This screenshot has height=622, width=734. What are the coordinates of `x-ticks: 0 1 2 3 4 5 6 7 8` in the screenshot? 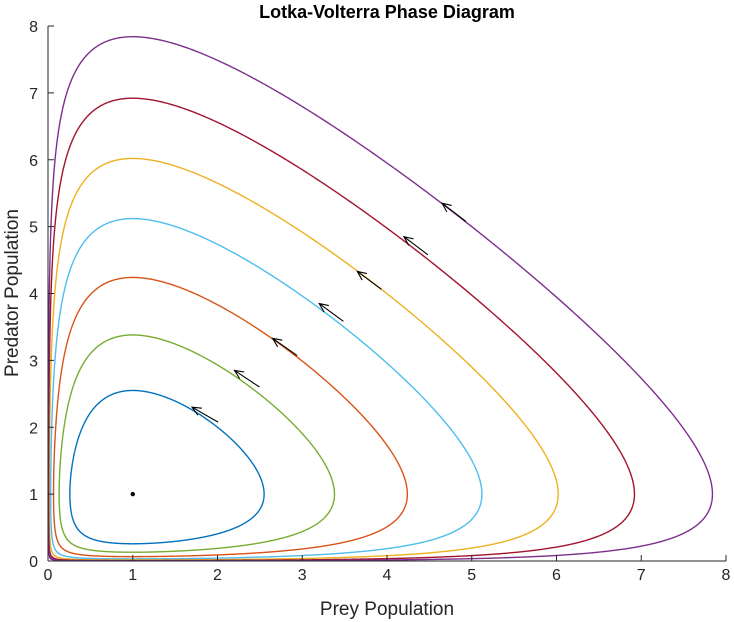 It's located at (387, 569).